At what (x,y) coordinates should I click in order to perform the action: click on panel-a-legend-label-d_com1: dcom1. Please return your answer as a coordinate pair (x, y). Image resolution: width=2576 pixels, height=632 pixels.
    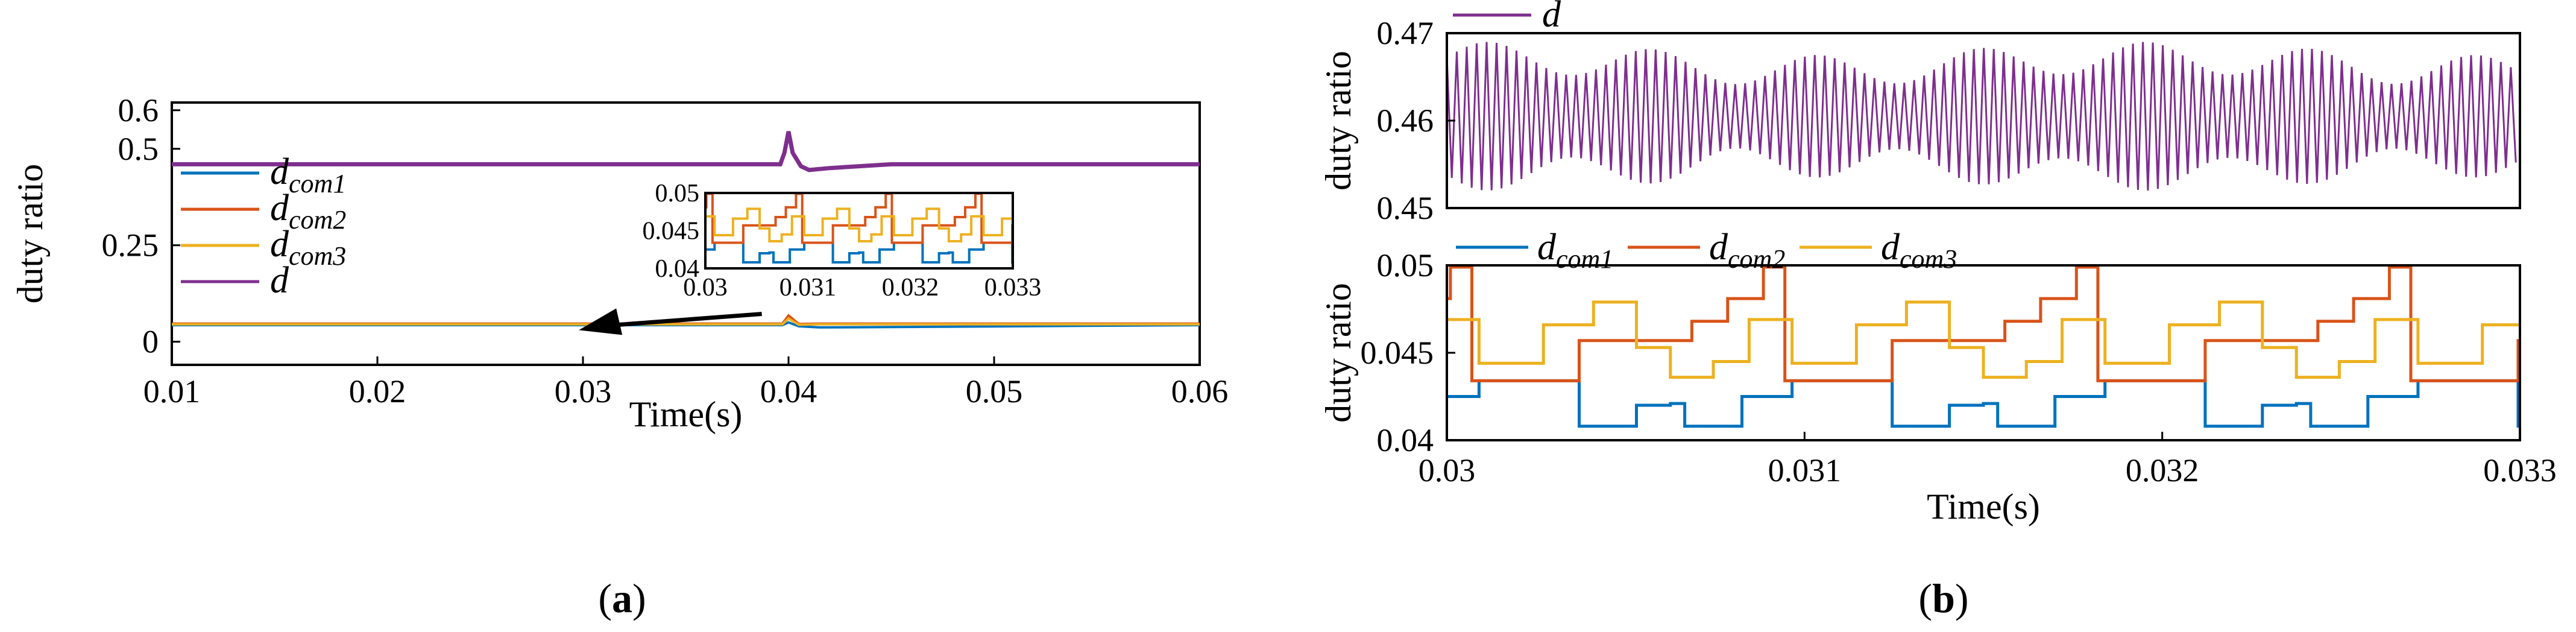
    Looking at the image, I should click on (308, 174).